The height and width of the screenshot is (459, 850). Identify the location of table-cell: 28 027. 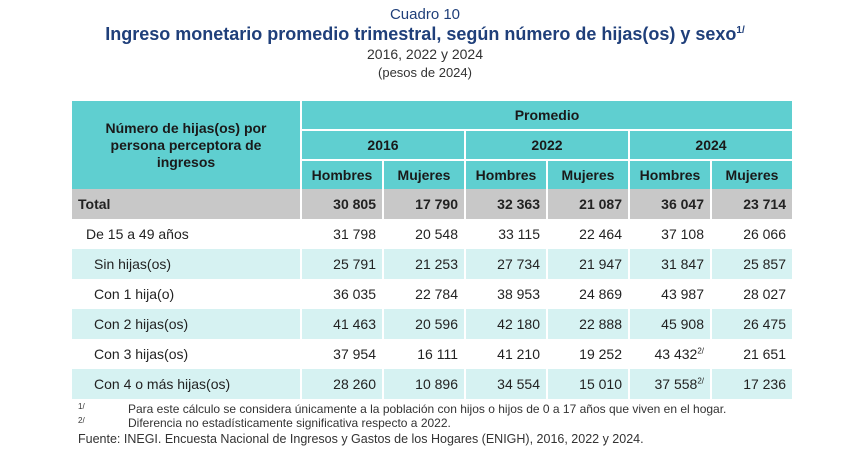
(752, 294).